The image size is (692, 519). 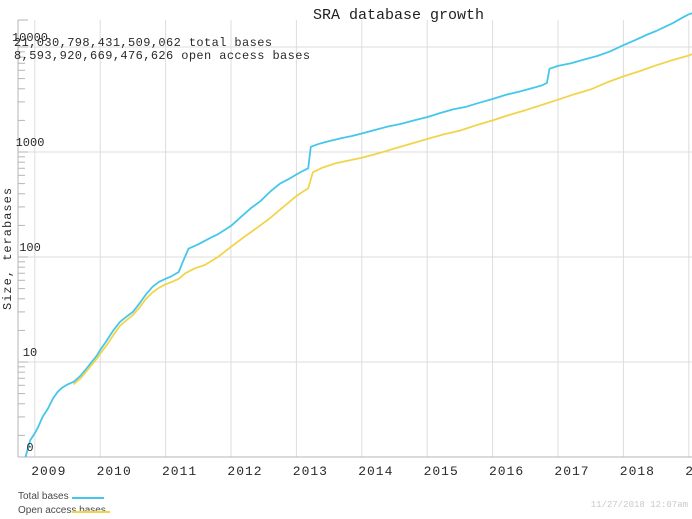 What do you see at coordinates (637, 471) in the screenshot?
I see `x-tick-label-2018: 2018` at bounding box center [637, 471].